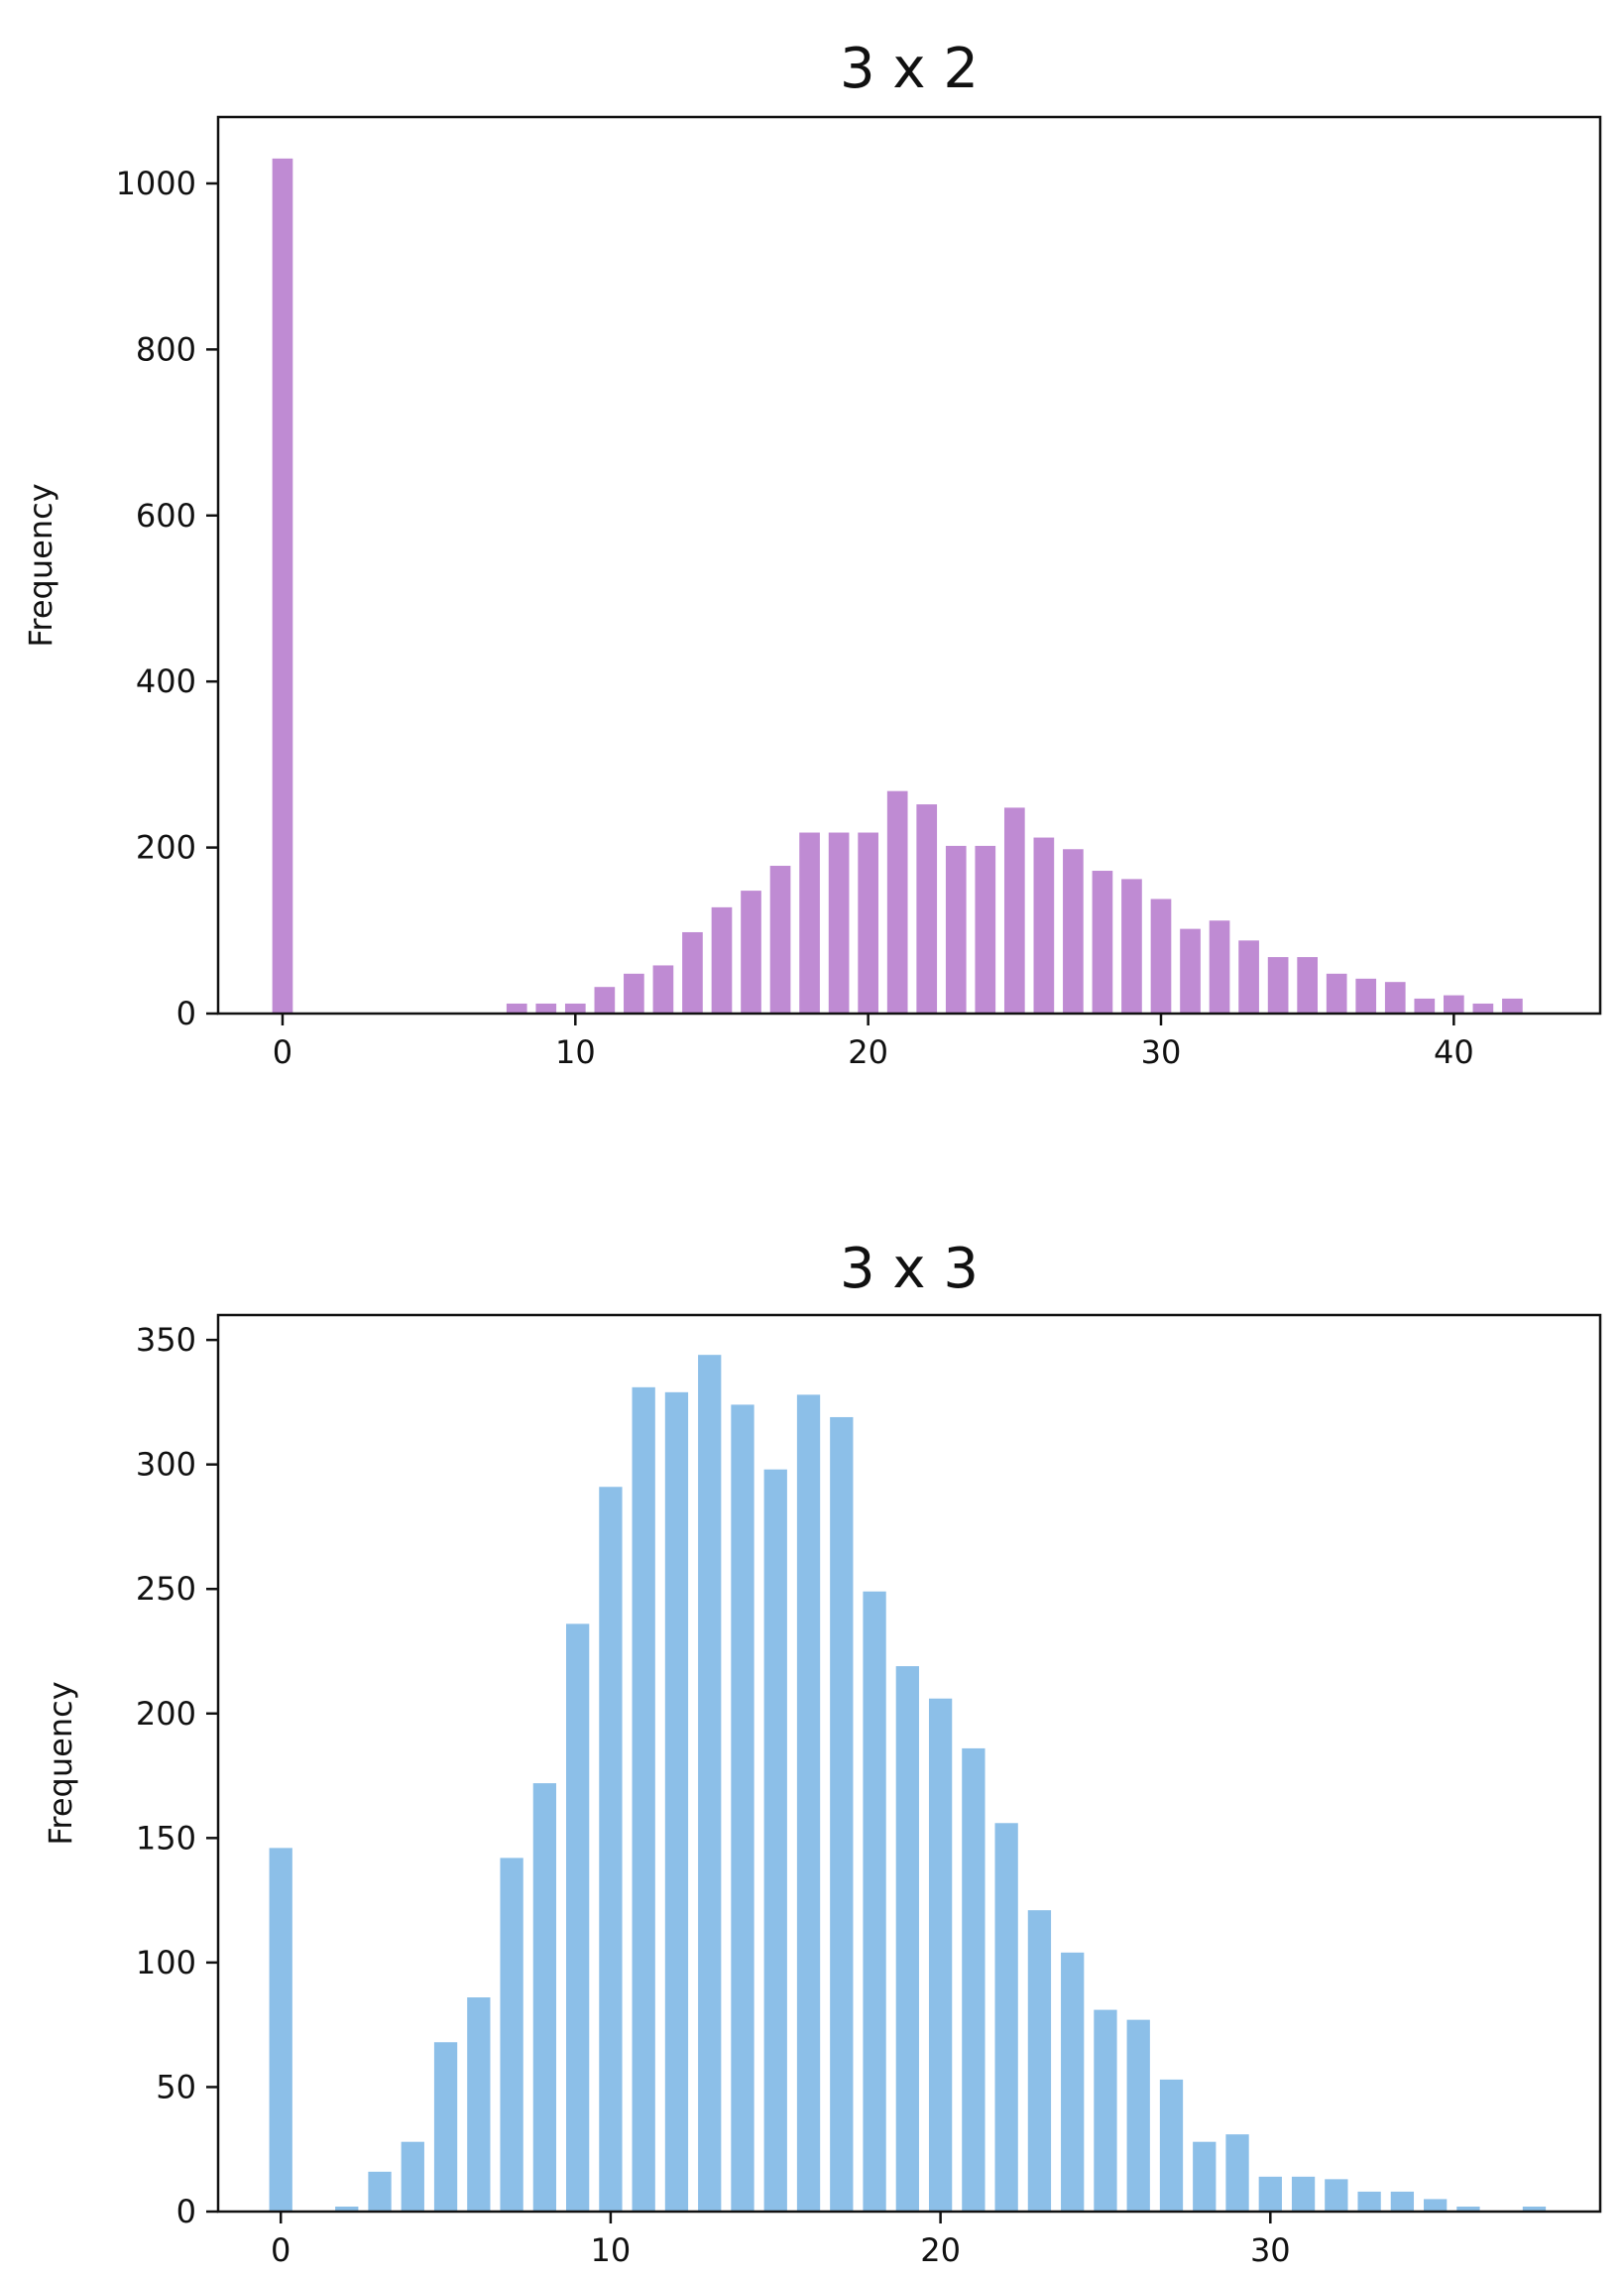 This screenshot has width=1624, height=2279. What do you see at coordinates (156, 183) in the screenshot?
I see `y-tick-label: 1000` at bounding box center [156, 183].